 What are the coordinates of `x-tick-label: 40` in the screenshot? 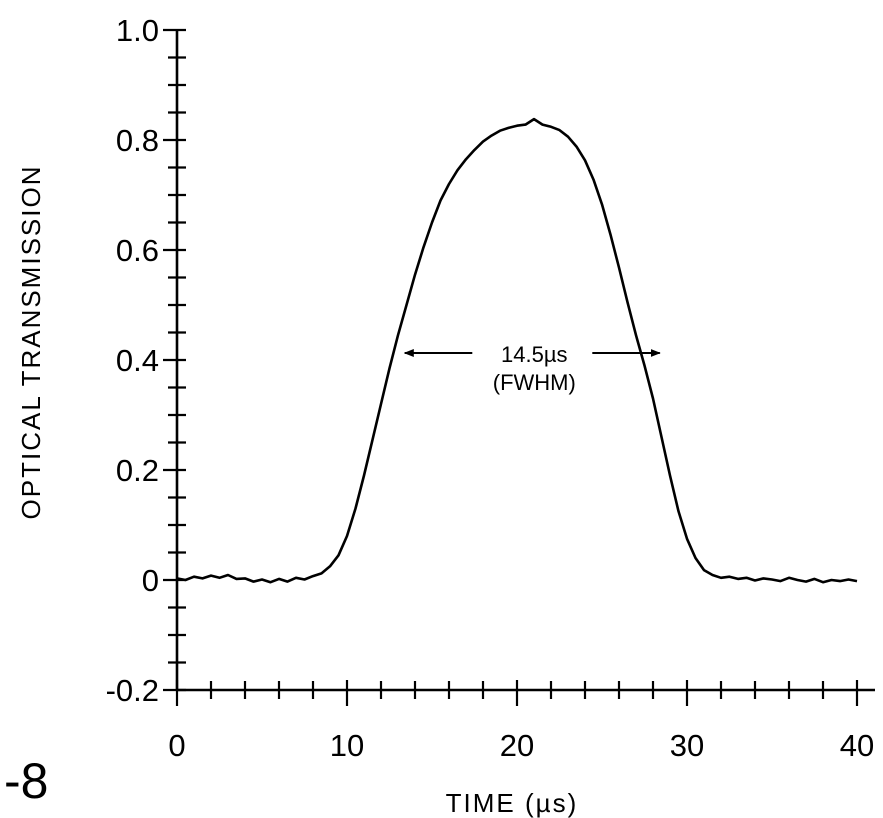 It's located at (857, 745).